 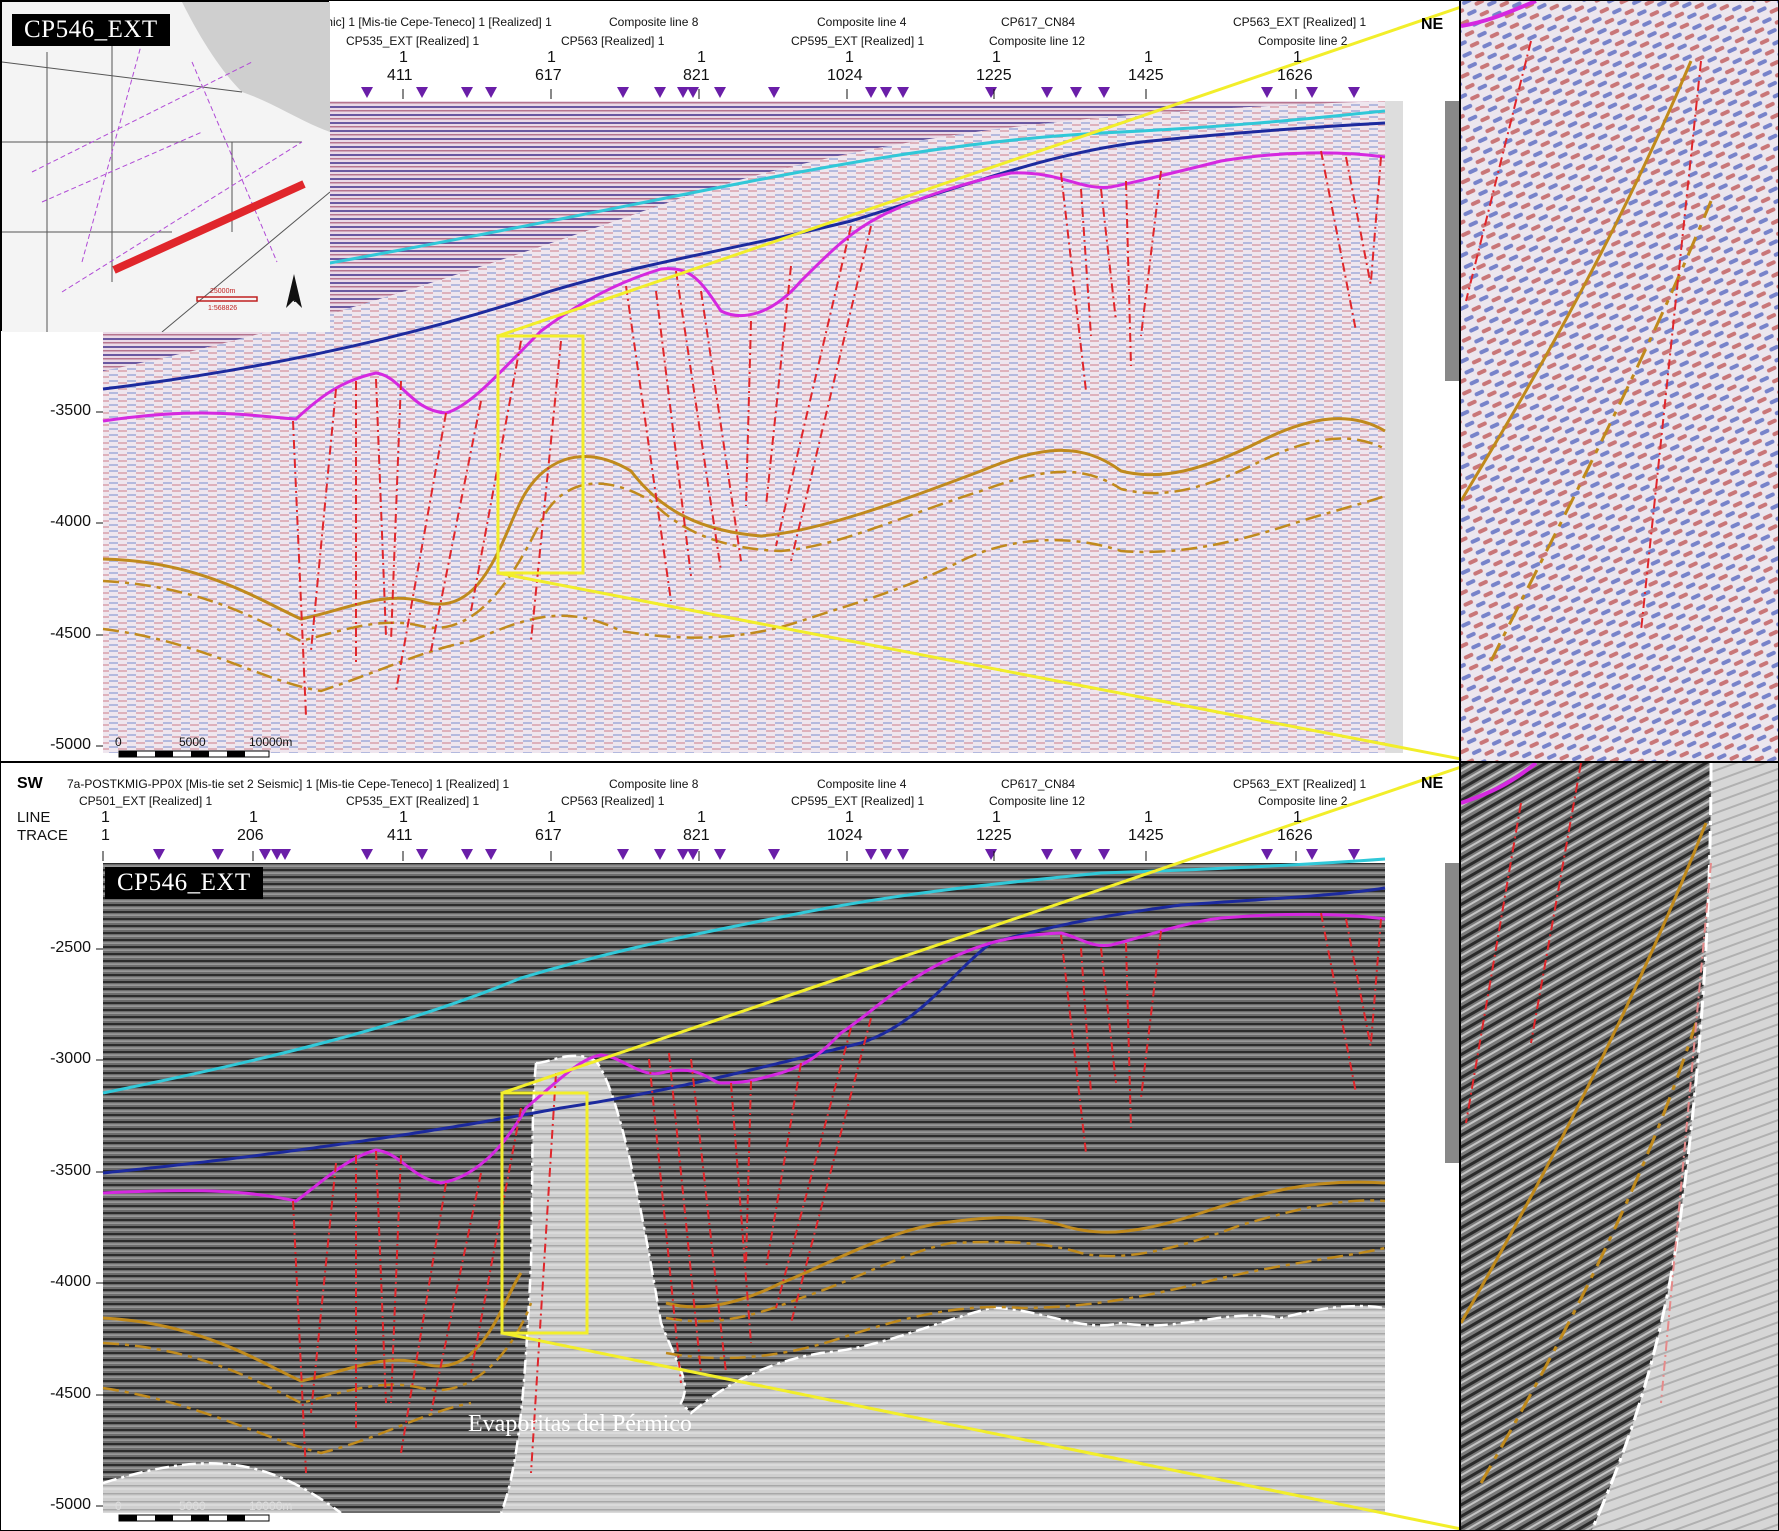 What do you see at coordinates (192, 742) in the screenshot?
I see `top-scale-5000: 5000` at bounding box center [192, 742].